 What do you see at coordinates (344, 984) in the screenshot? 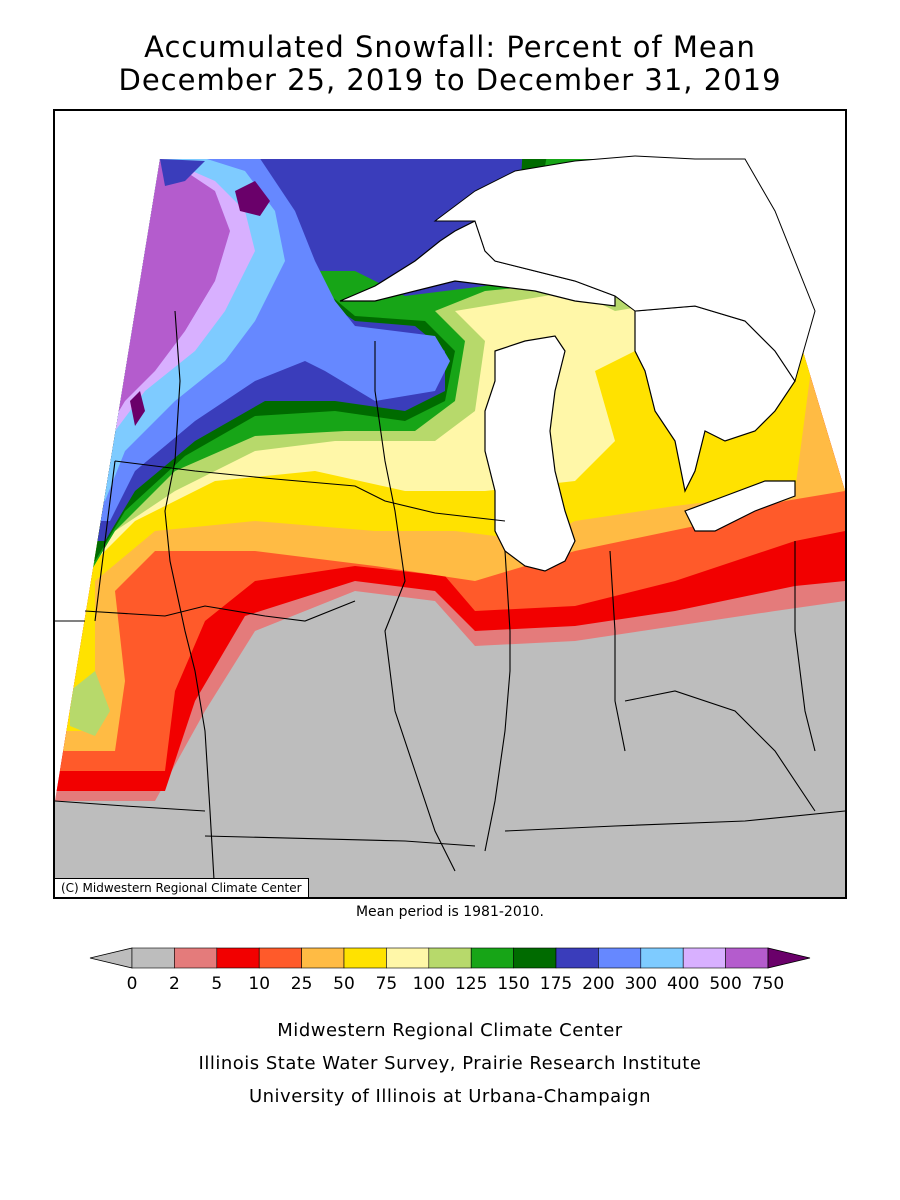
I see `legend-tick-label: 50` at bounding box center [344, 984].